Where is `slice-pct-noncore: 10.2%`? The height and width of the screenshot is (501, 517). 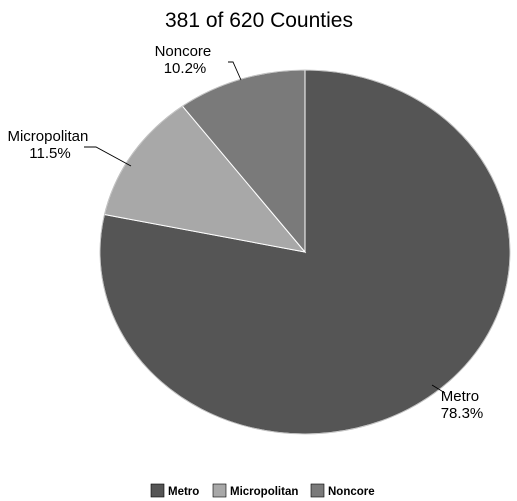 slice-pct-noncore: 10.2% is located at coordinates (185, 68).